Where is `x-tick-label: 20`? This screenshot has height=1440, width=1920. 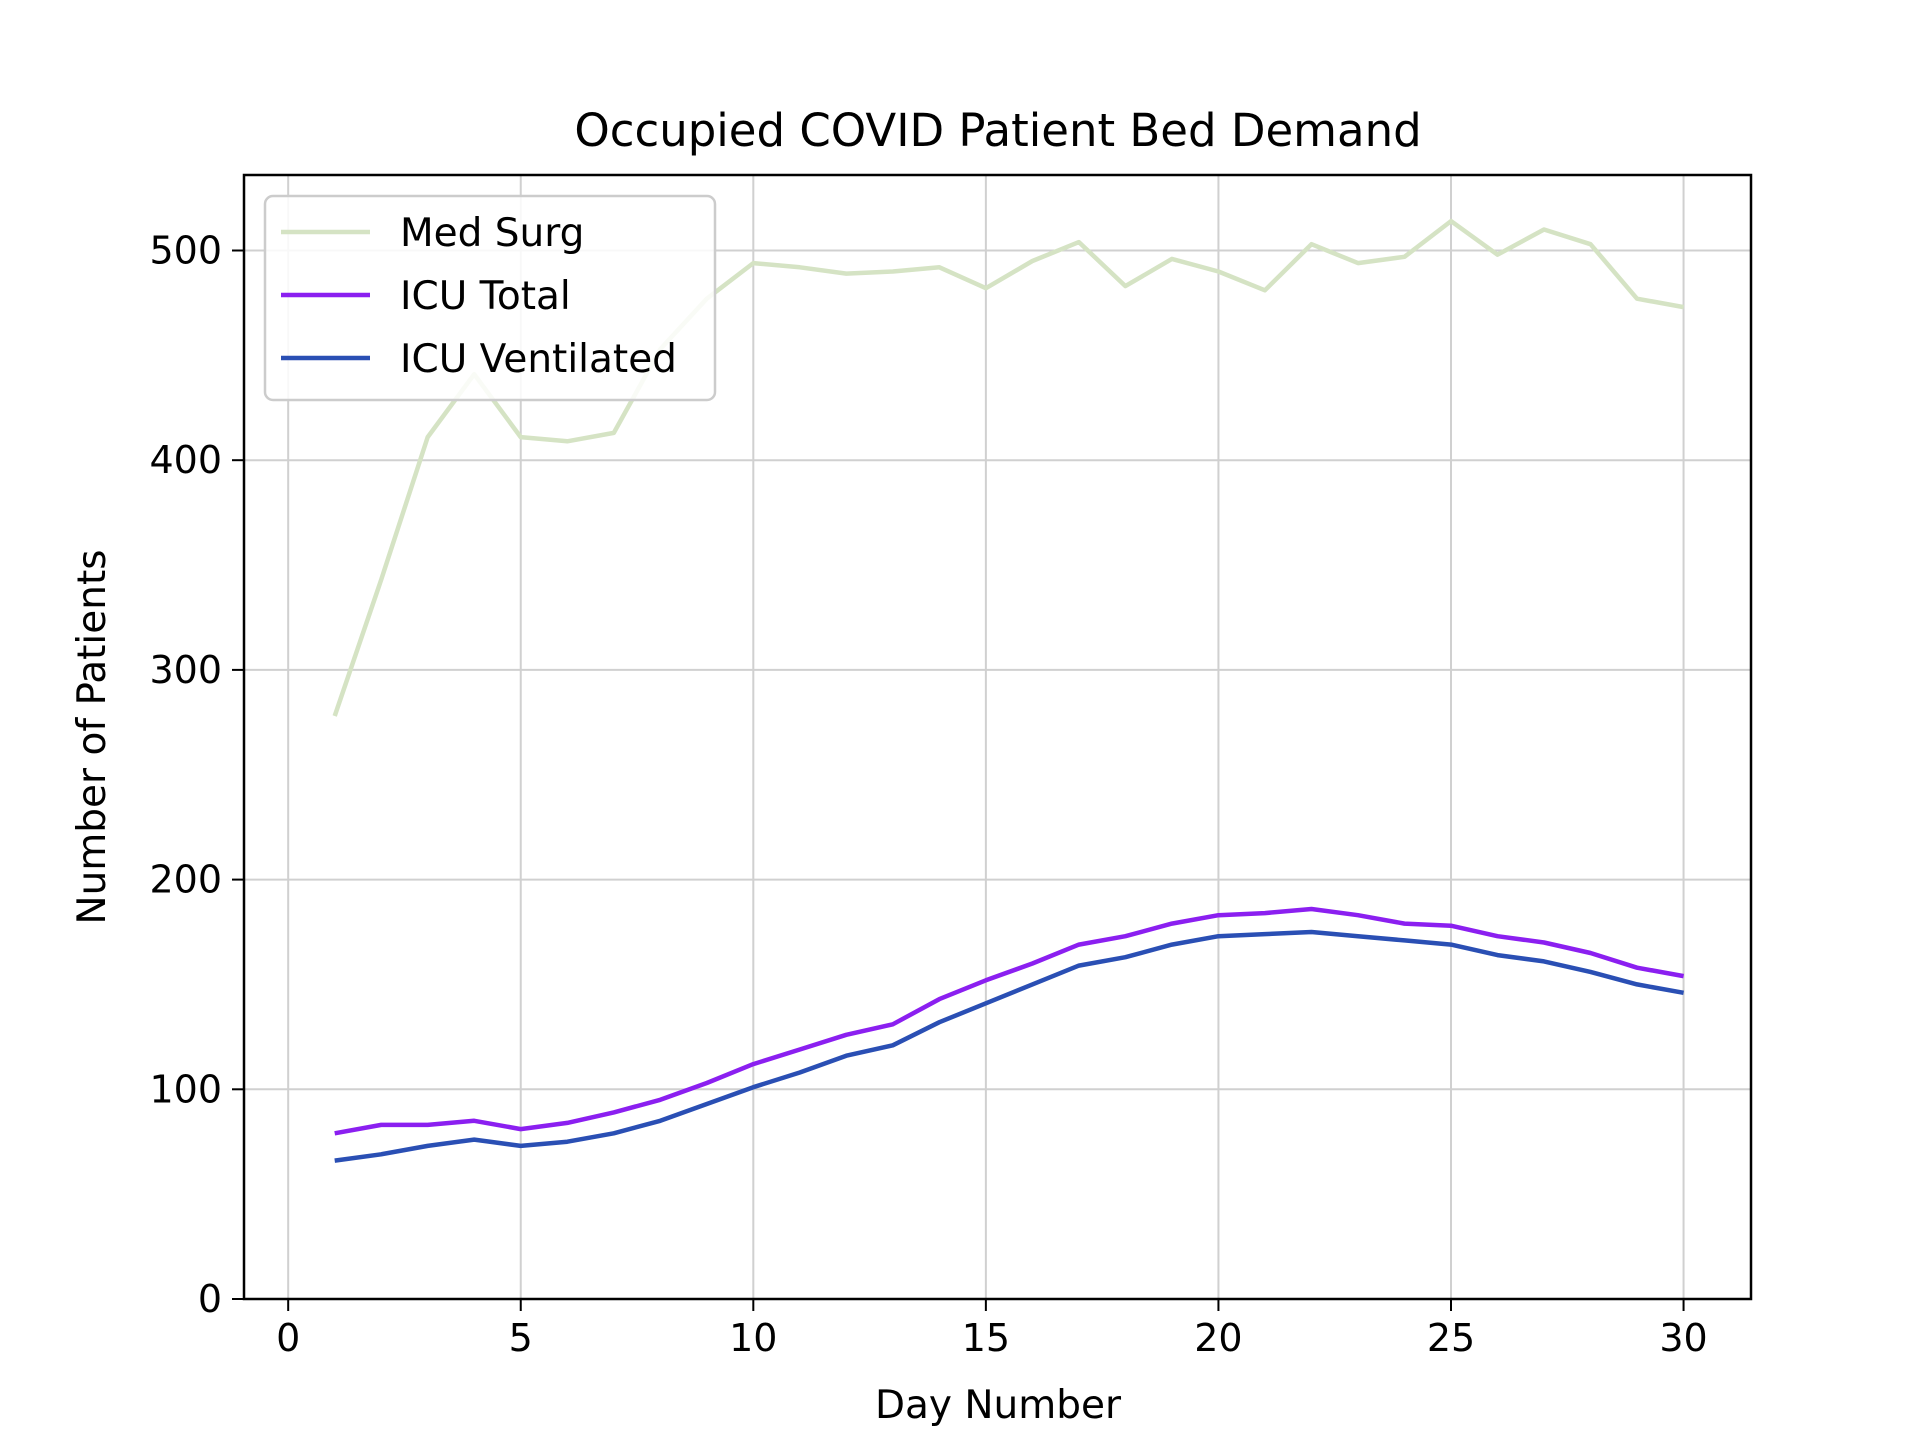 x-tick-label: 20 is located at coordinates (1218, 1338).